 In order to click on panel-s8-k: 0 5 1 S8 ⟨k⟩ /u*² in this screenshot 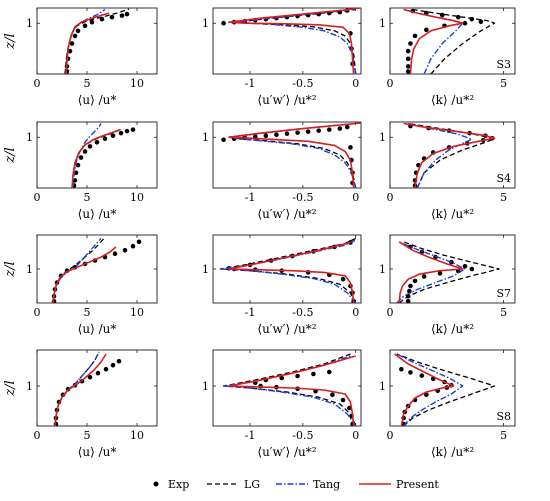, I will do `click(447, 404)`.